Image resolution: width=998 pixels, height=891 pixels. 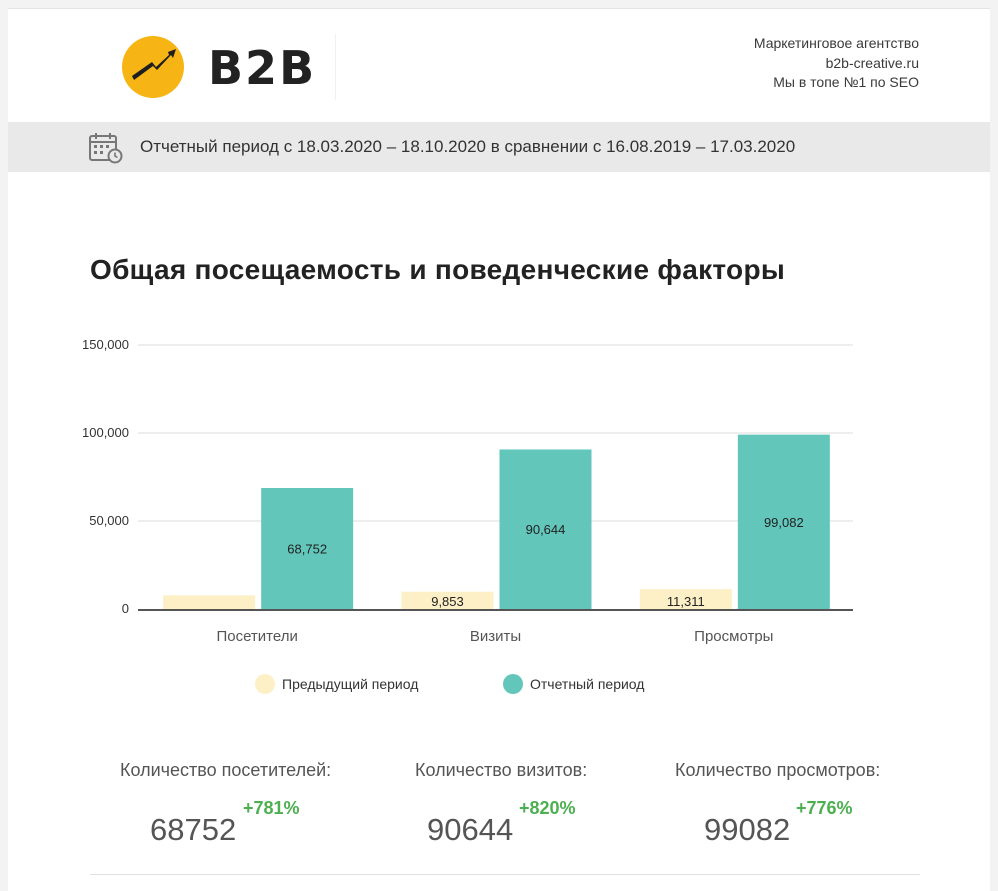 What do you see at coordinates (105, 432) in the screenshot?
I see `y-tick-label: 100,000` at bounding box center [105, 432].